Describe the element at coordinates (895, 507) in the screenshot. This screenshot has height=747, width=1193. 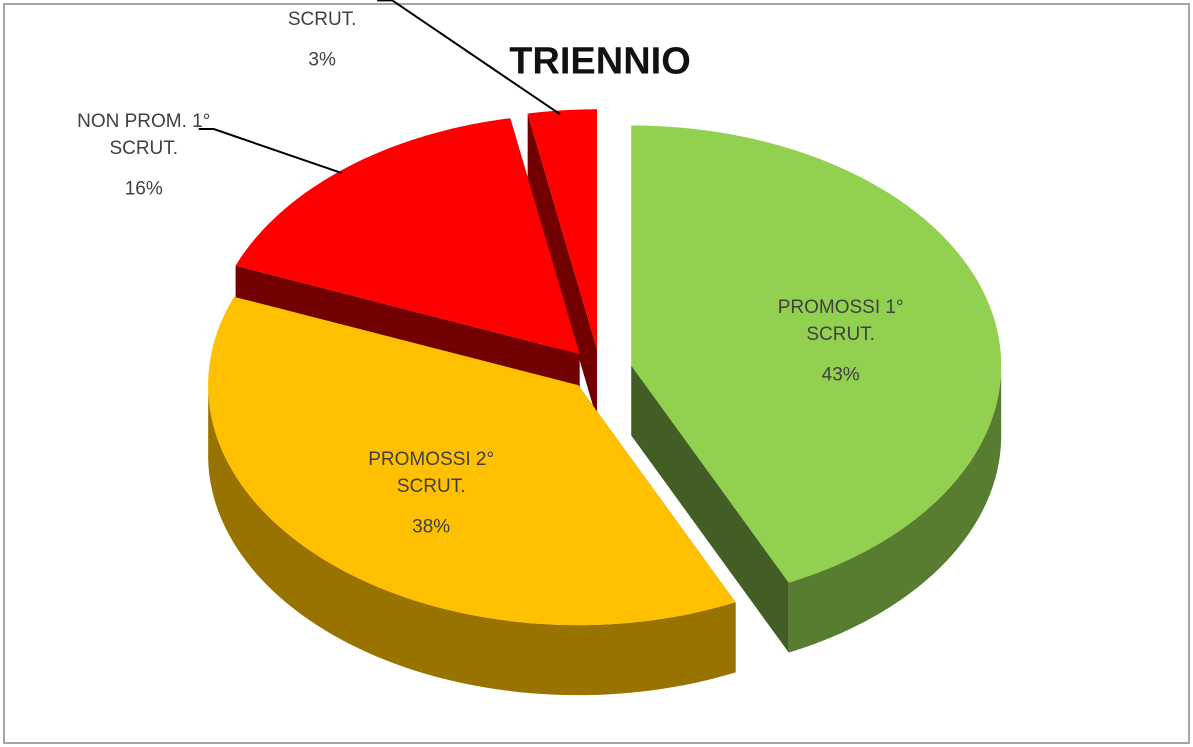
I see `slice-wall` at that location.